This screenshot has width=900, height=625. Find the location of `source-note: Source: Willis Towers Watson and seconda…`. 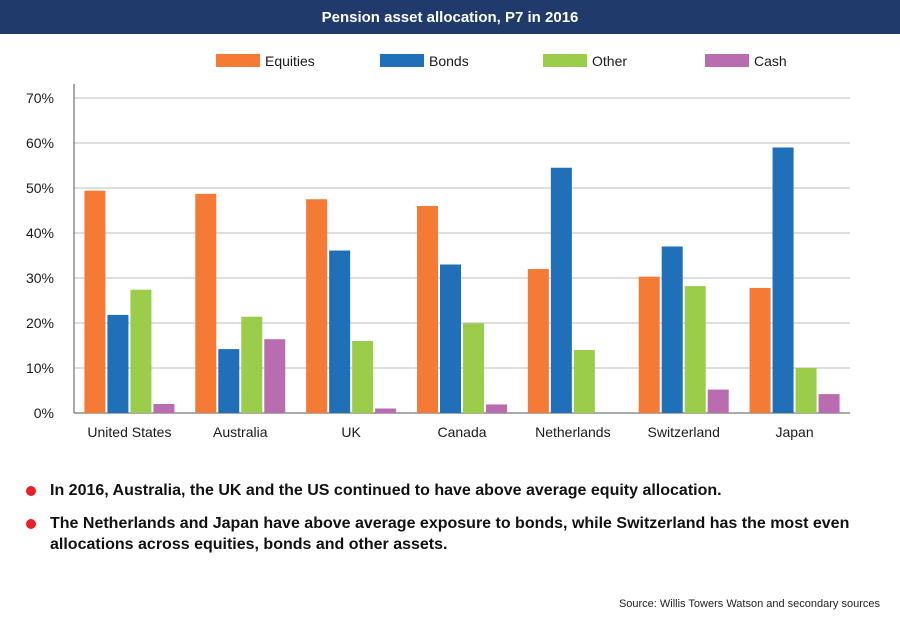

source-note: Source: Willis Towers Watson and seconda… is located at coordinates (749, 604).